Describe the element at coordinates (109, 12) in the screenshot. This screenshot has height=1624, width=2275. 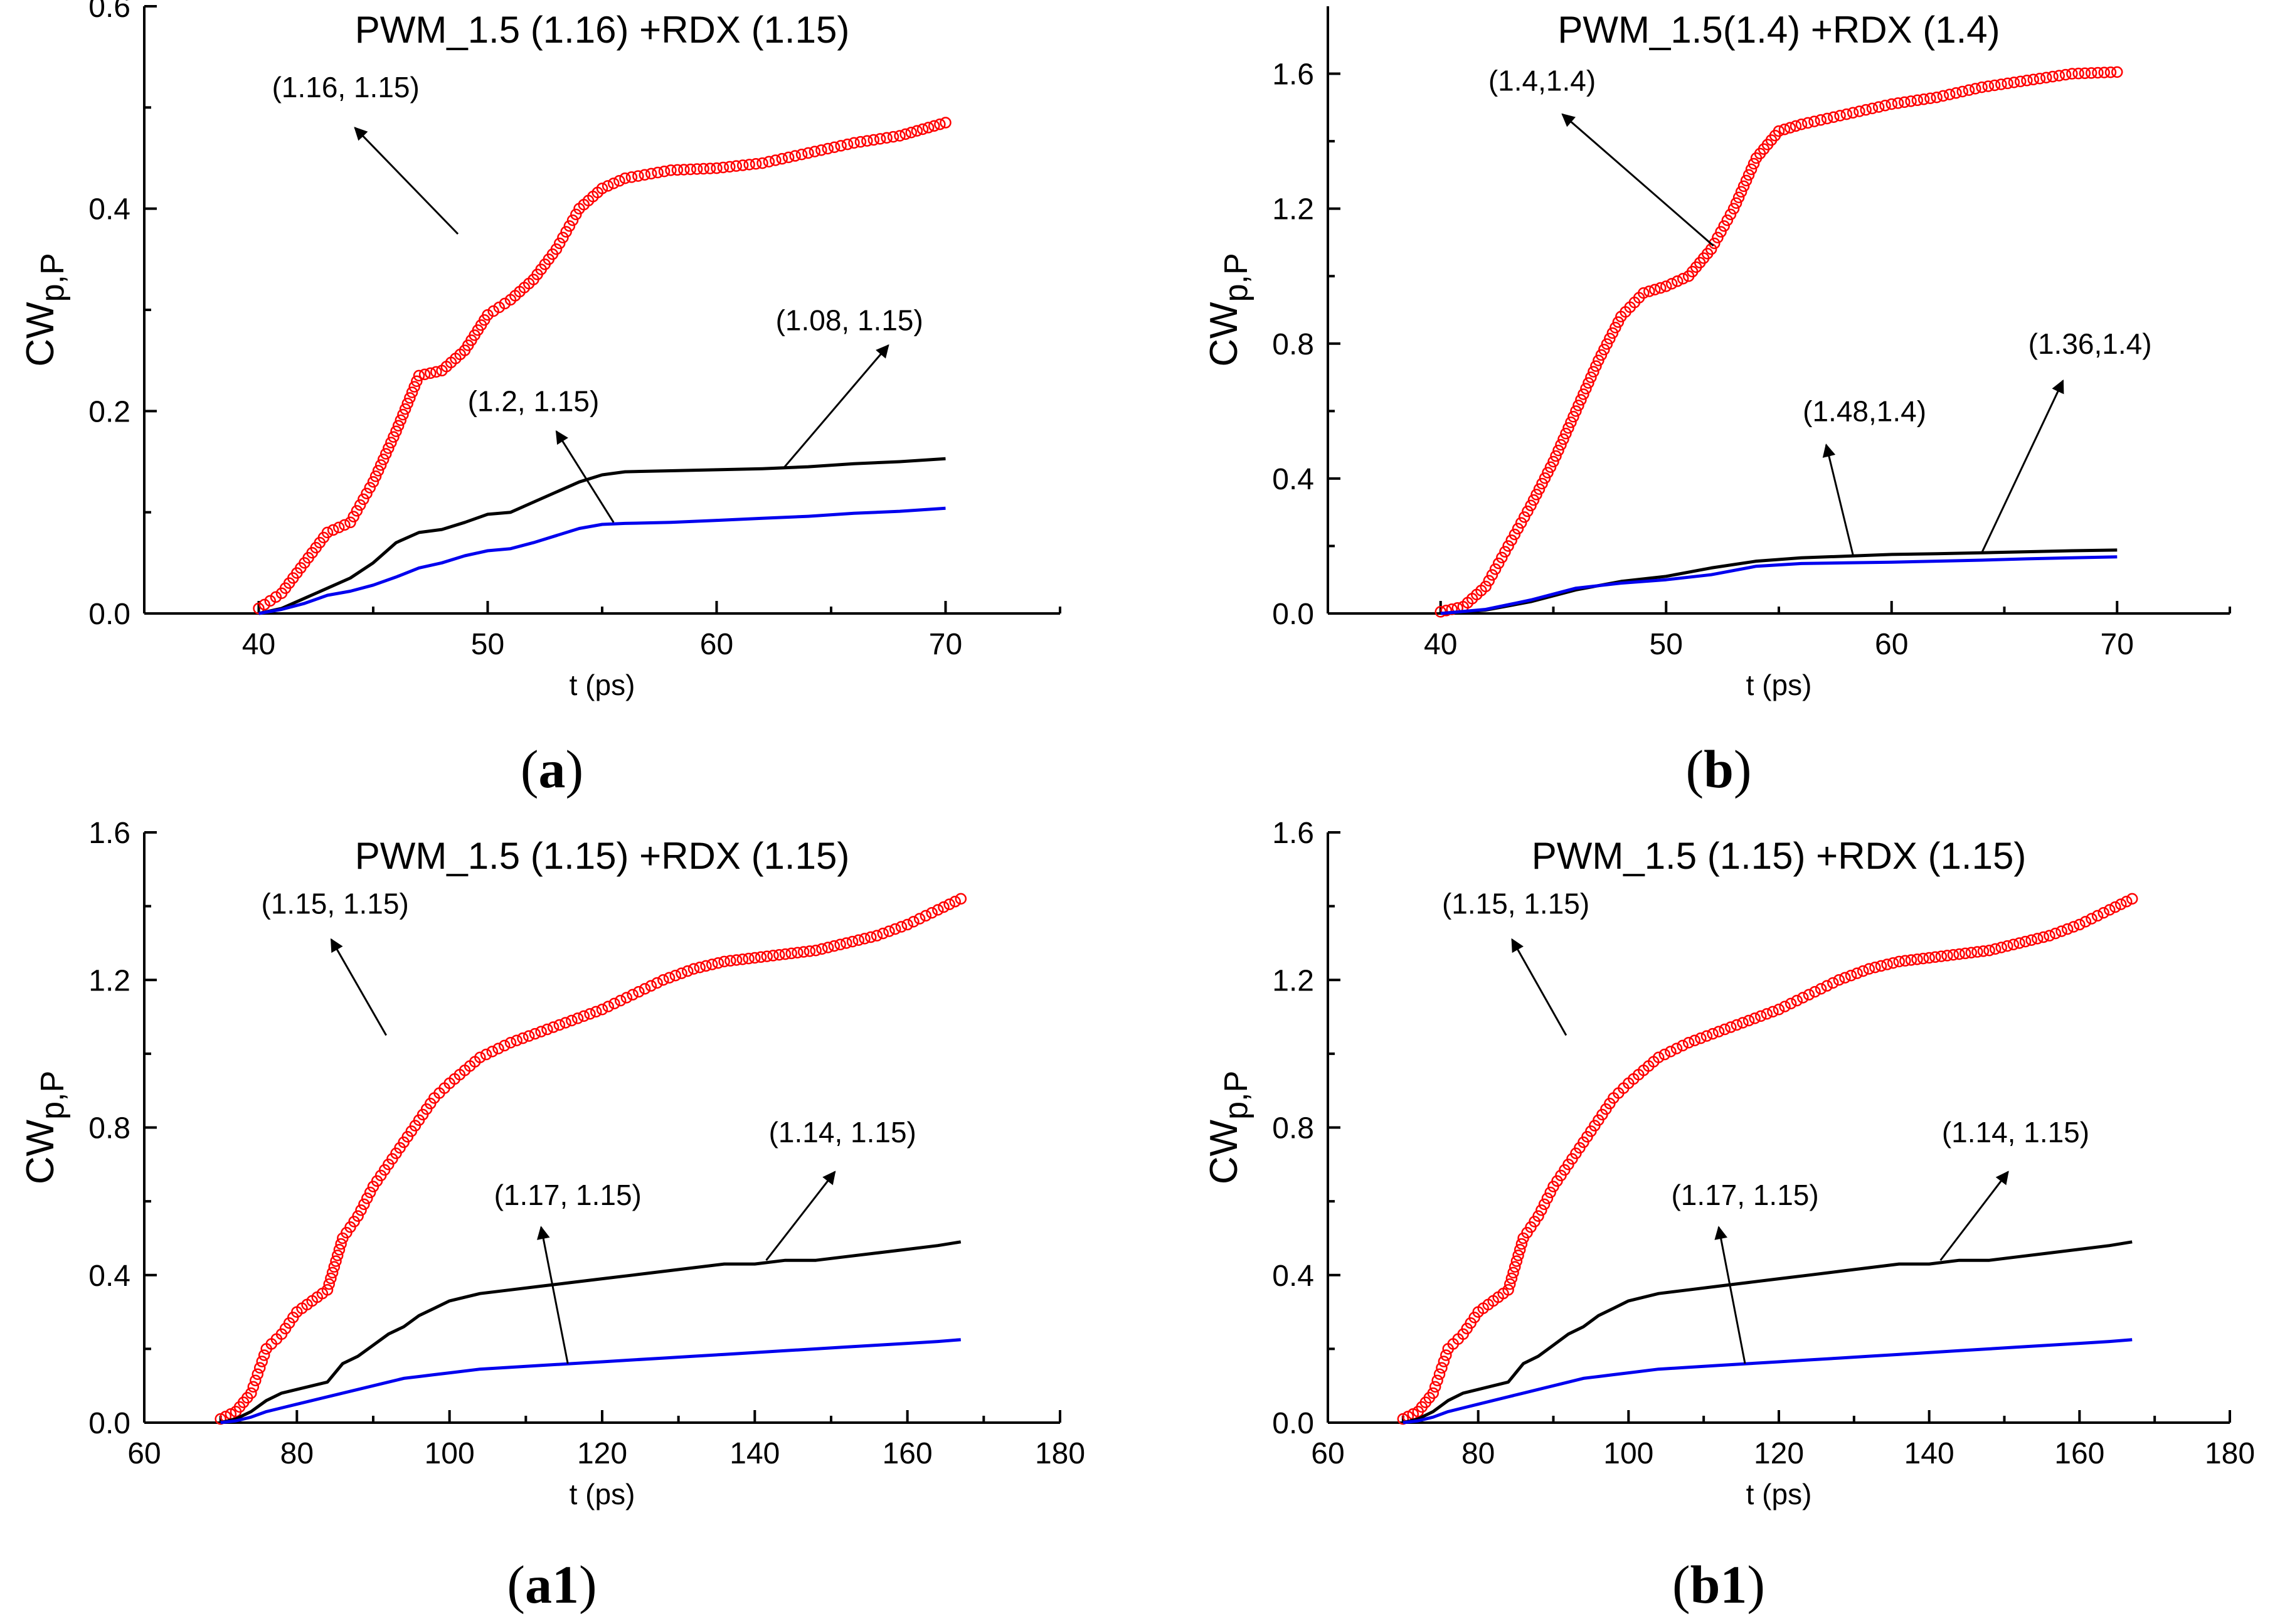
I see `y-tick-label: 0.6` at that location.